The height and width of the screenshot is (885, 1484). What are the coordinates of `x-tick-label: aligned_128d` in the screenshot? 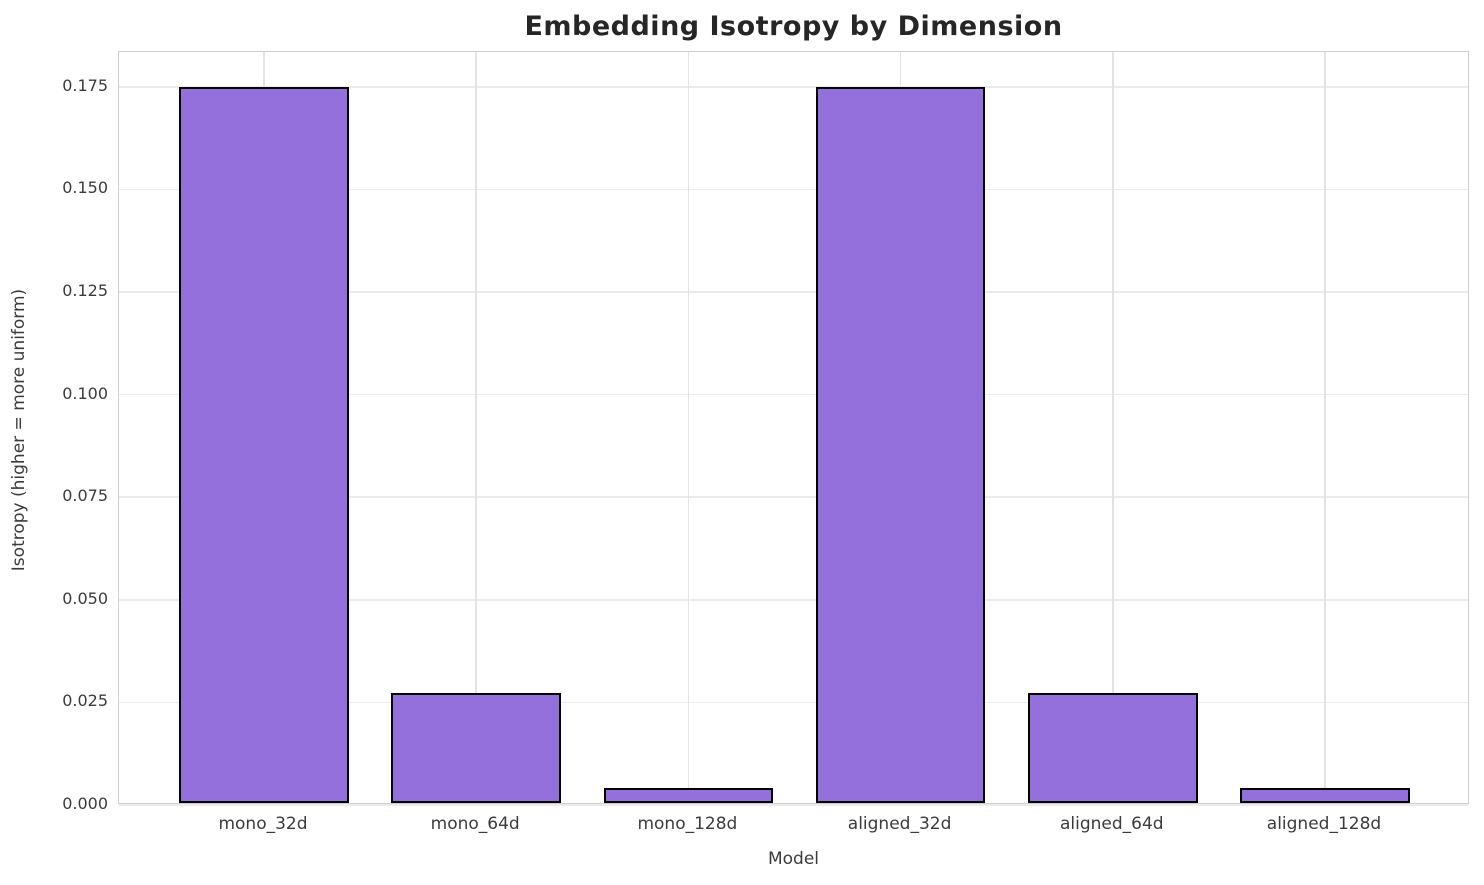 It's located at (1324, 824).